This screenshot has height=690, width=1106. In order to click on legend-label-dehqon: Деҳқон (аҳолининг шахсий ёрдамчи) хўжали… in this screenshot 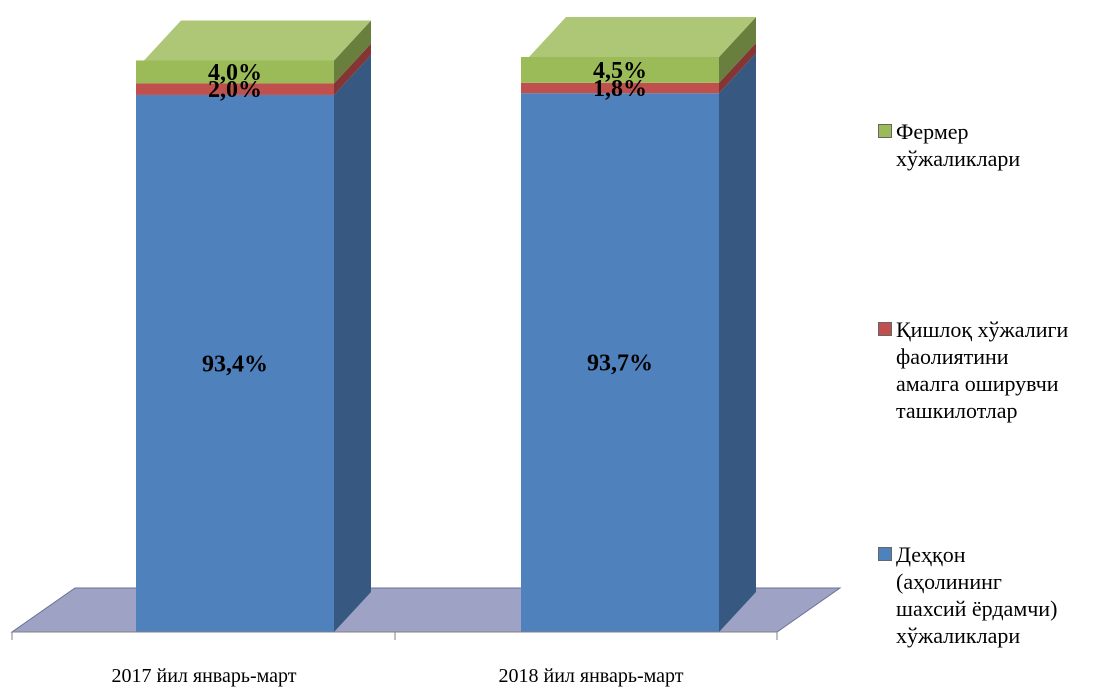, I will do `click(977, 595)`.